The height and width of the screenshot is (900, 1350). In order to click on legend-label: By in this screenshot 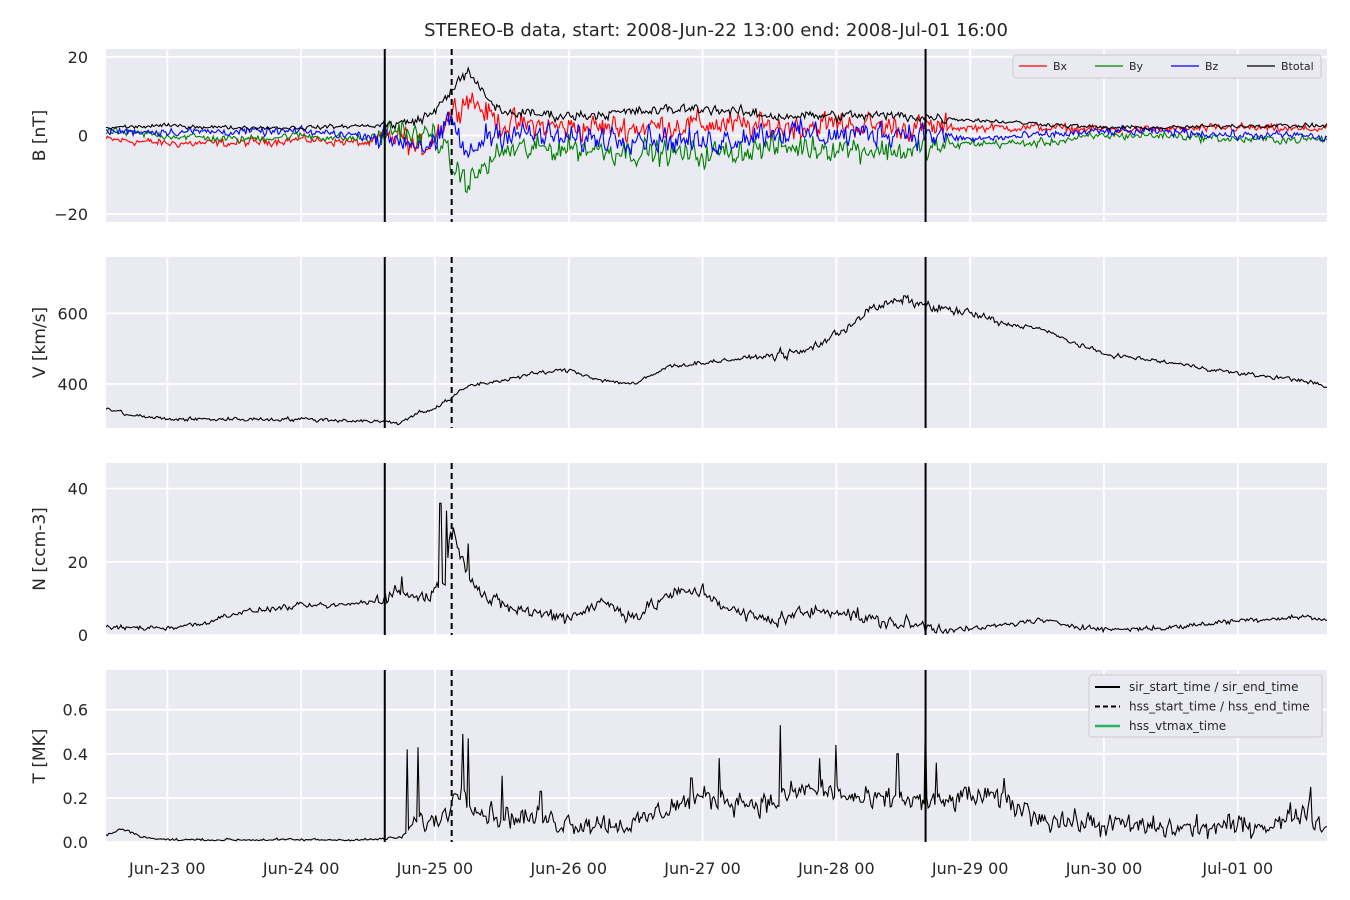, I will do `click(1136, 66)`.